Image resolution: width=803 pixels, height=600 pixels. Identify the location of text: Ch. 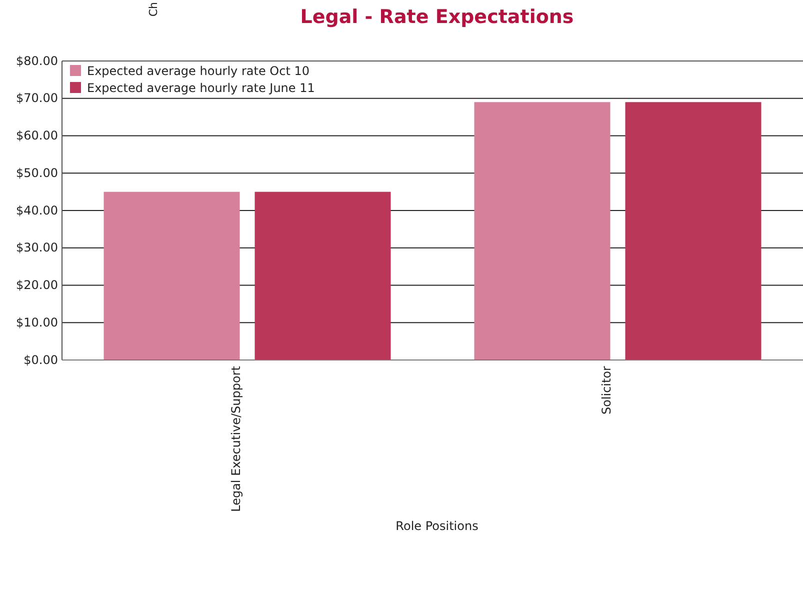
(153, 9).